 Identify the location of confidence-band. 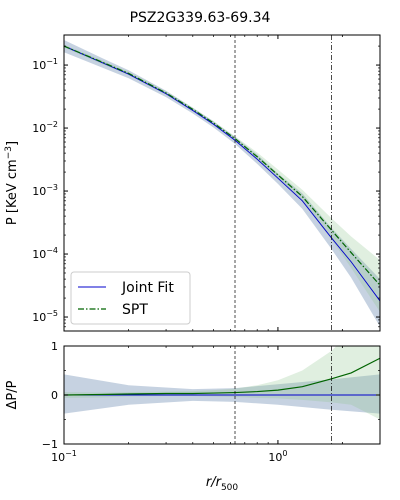
(222, 394).